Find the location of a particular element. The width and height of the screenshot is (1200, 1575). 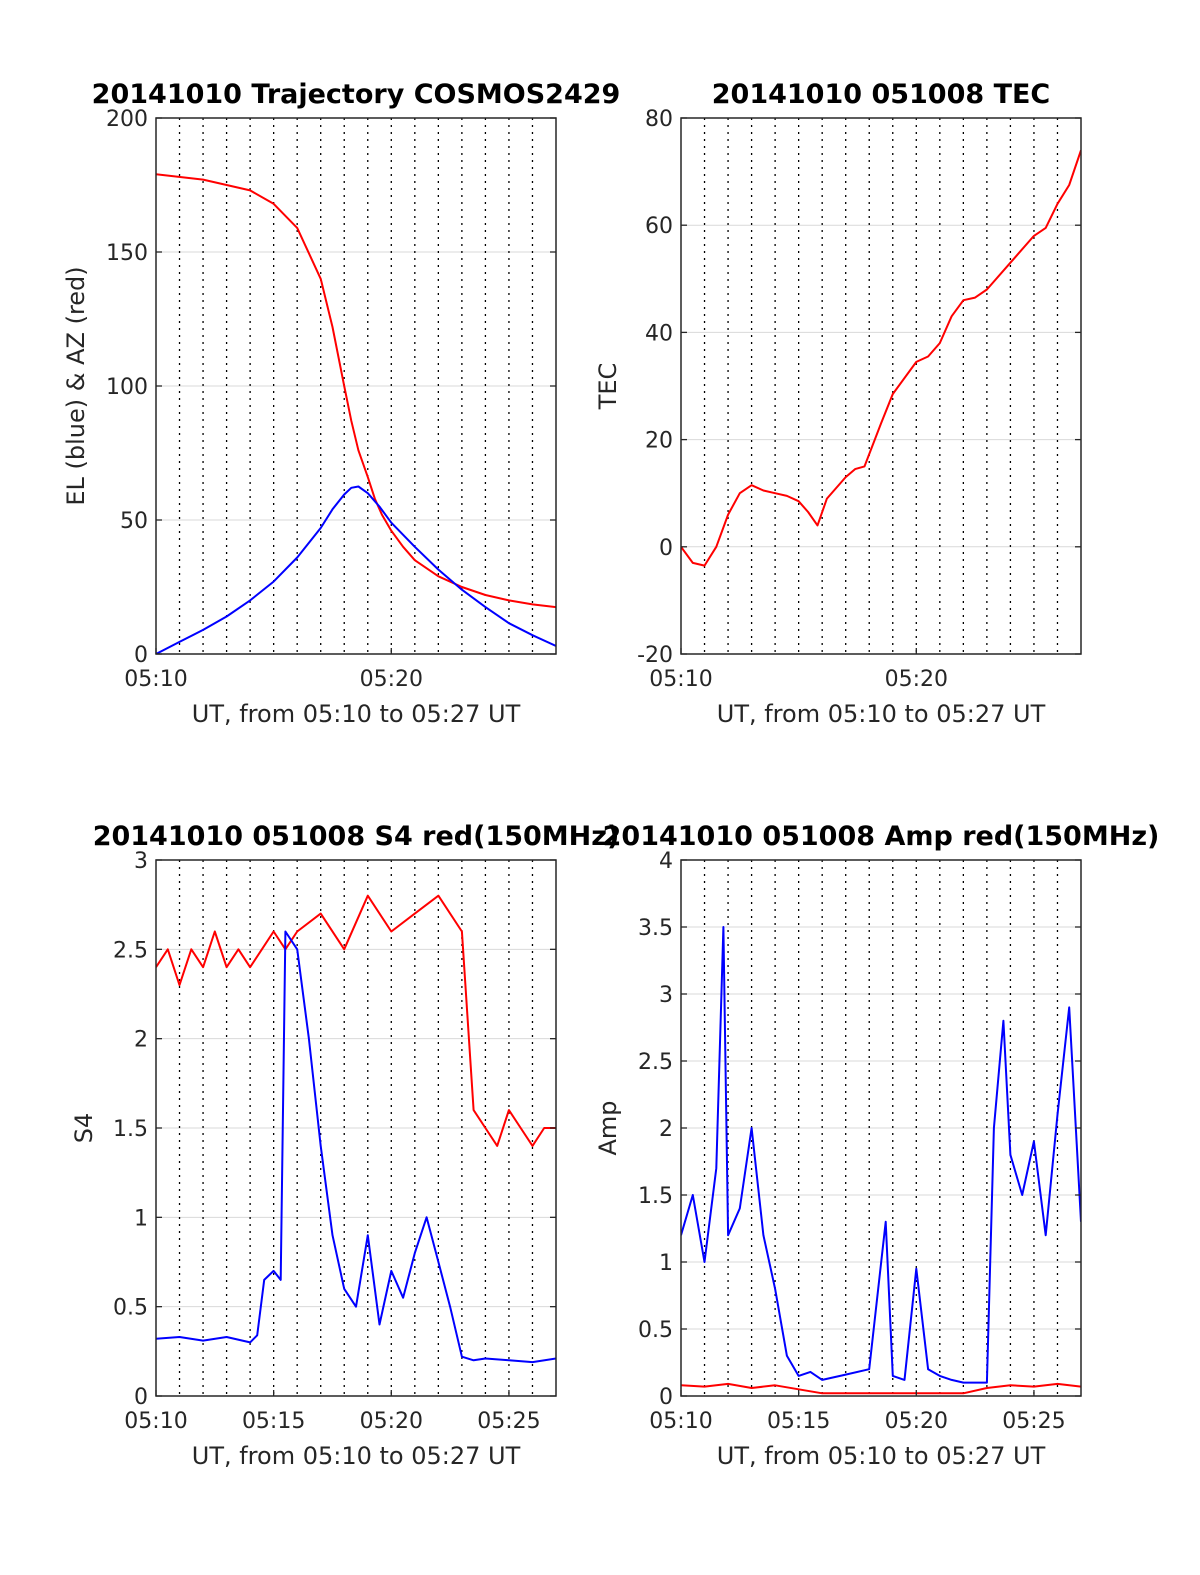

y-tick-label: 200 is located at coordinates (127, 119).